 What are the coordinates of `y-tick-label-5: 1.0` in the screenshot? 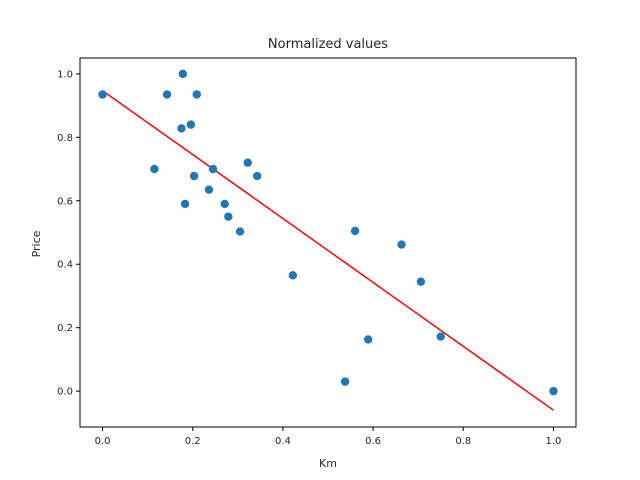 It's located at (65, 74).